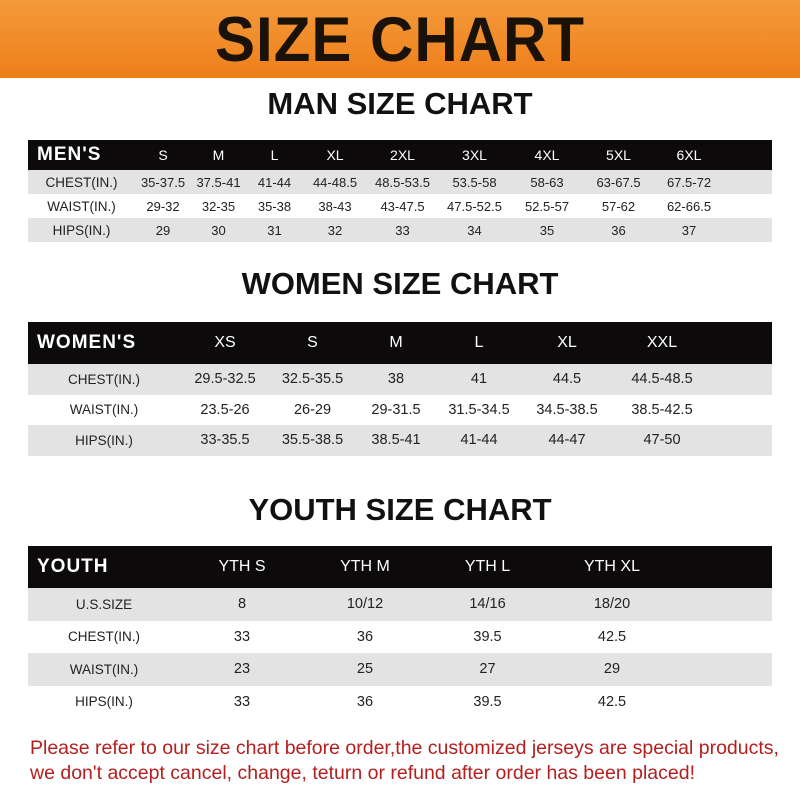 This screenshot has height=800, width=800. What do you see at coordinates (479, 409) in the screenshot?
I see `cell: 31.5-34.5` at bounding box center [479, 409].